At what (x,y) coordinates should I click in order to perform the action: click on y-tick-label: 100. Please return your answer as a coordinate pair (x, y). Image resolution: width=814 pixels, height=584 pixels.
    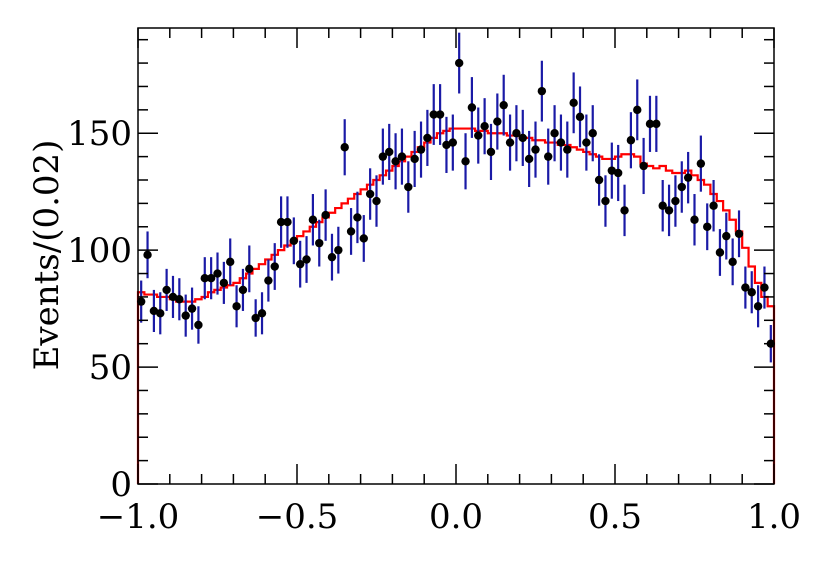
    Looking at the image, I should click on (99, 251).